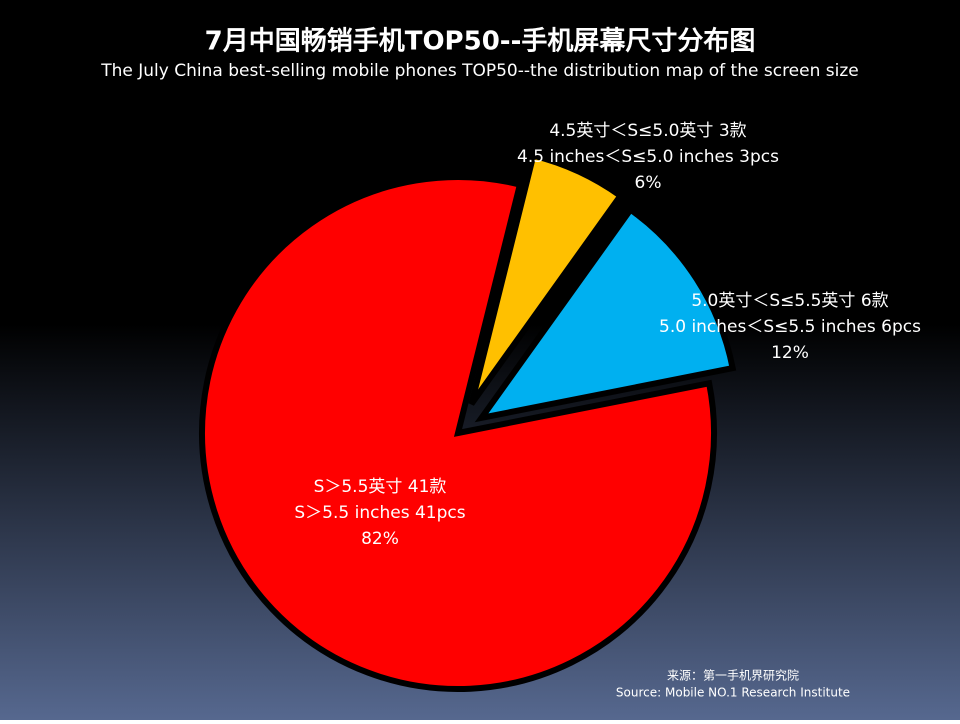 The width and height of the screenshot is (960, 724). Describe the element at coordinates (790, 353) in the screenshot. I see `value-label: 12%` at that location.